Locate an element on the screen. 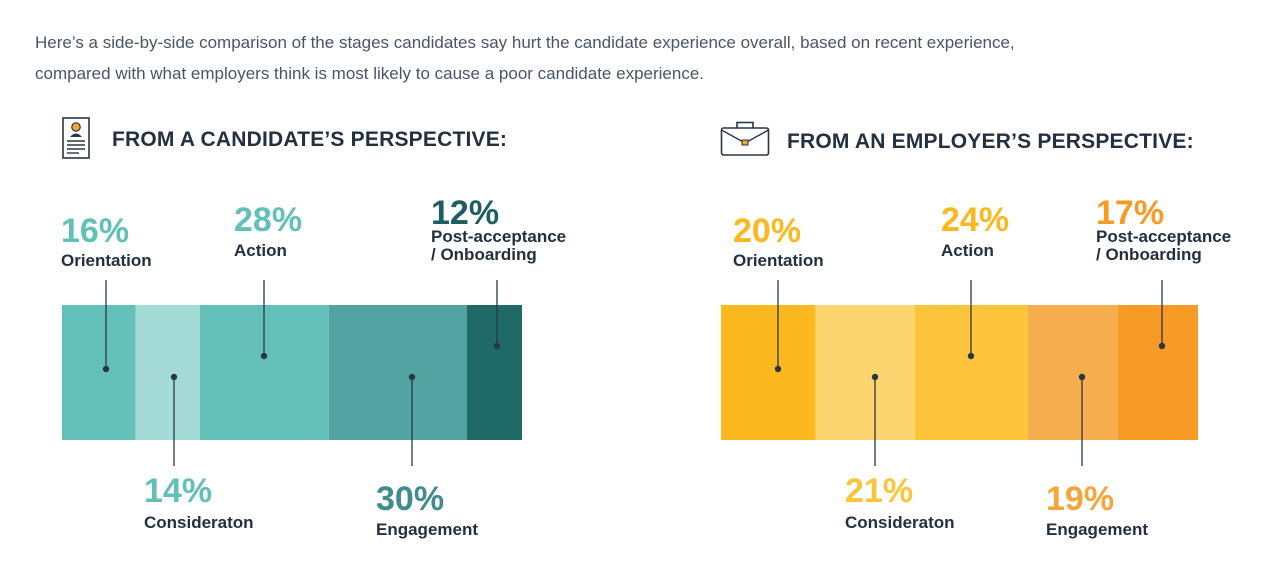 This screenshot has height=569, width=1269. candidate-value-label-4: 30% is located at coordinates (410, 499).